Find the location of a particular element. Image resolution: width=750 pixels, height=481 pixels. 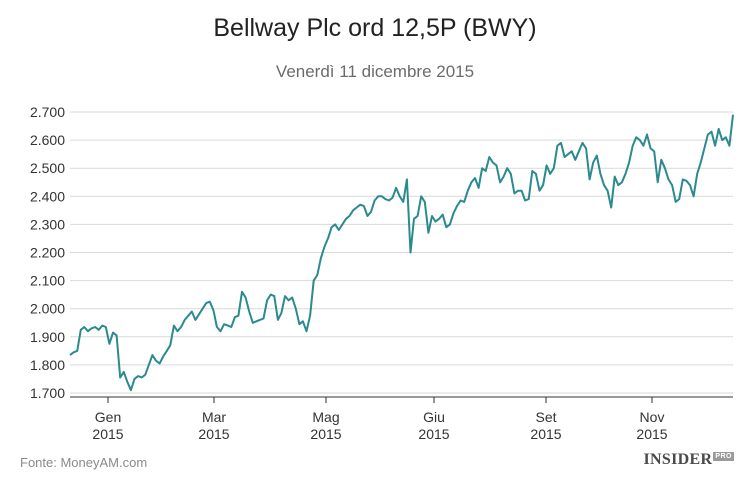

brand-logo: INSIDER PRO is located at coordinates (689, 460).